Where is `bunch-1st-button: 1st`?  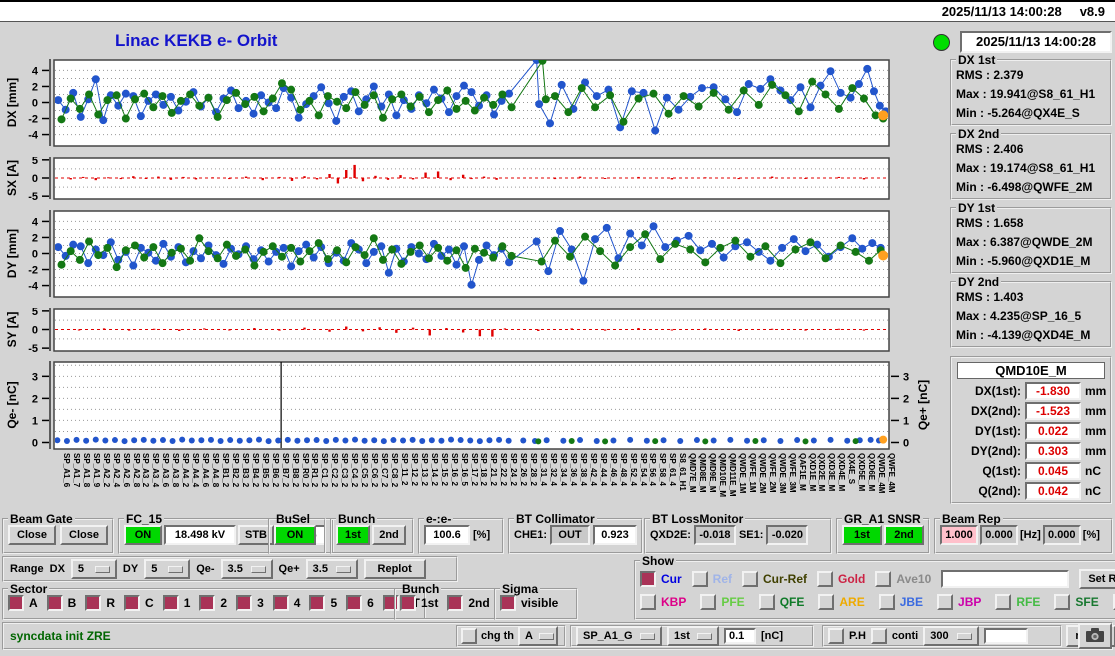 bunch-1st-button: 1st is located at coordinates (353, 535).